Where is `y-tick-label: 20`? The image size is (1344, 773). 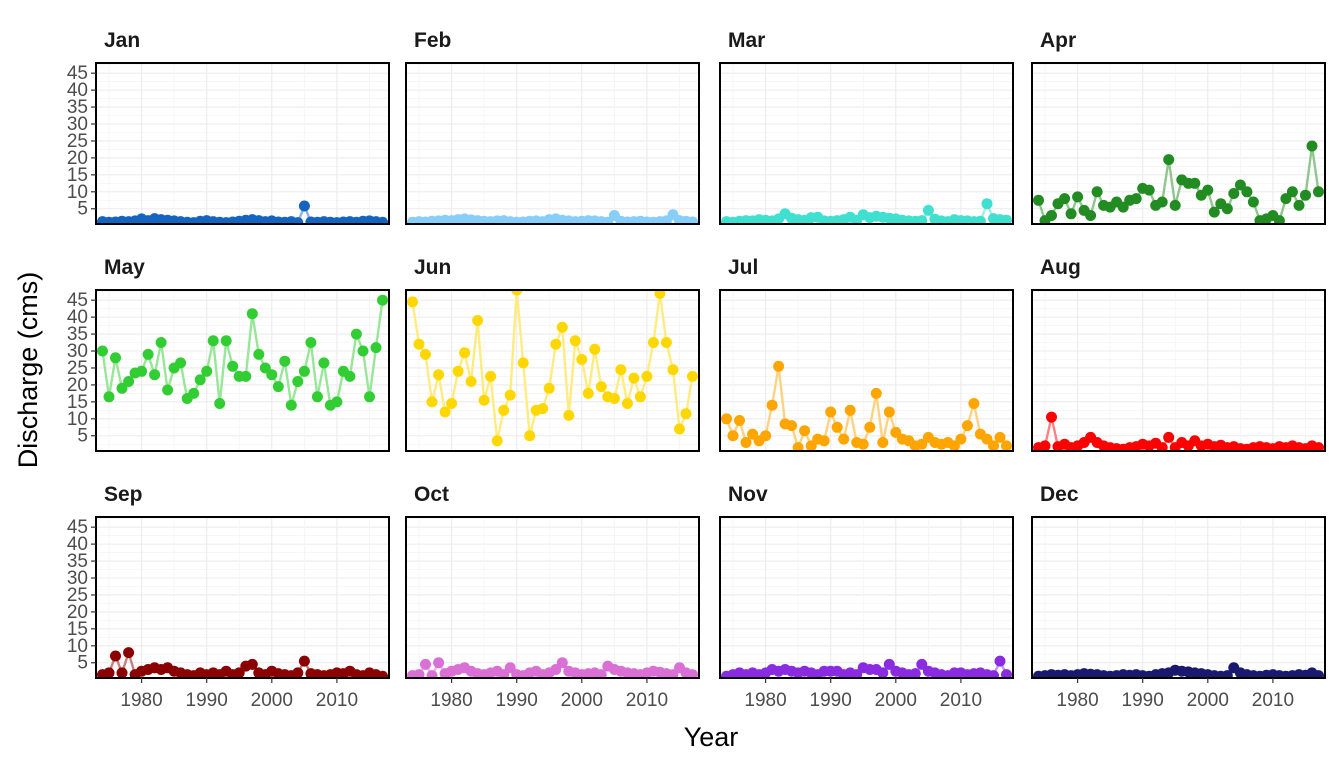 y-tick-label: 20 is located at coordinates (77, 158).